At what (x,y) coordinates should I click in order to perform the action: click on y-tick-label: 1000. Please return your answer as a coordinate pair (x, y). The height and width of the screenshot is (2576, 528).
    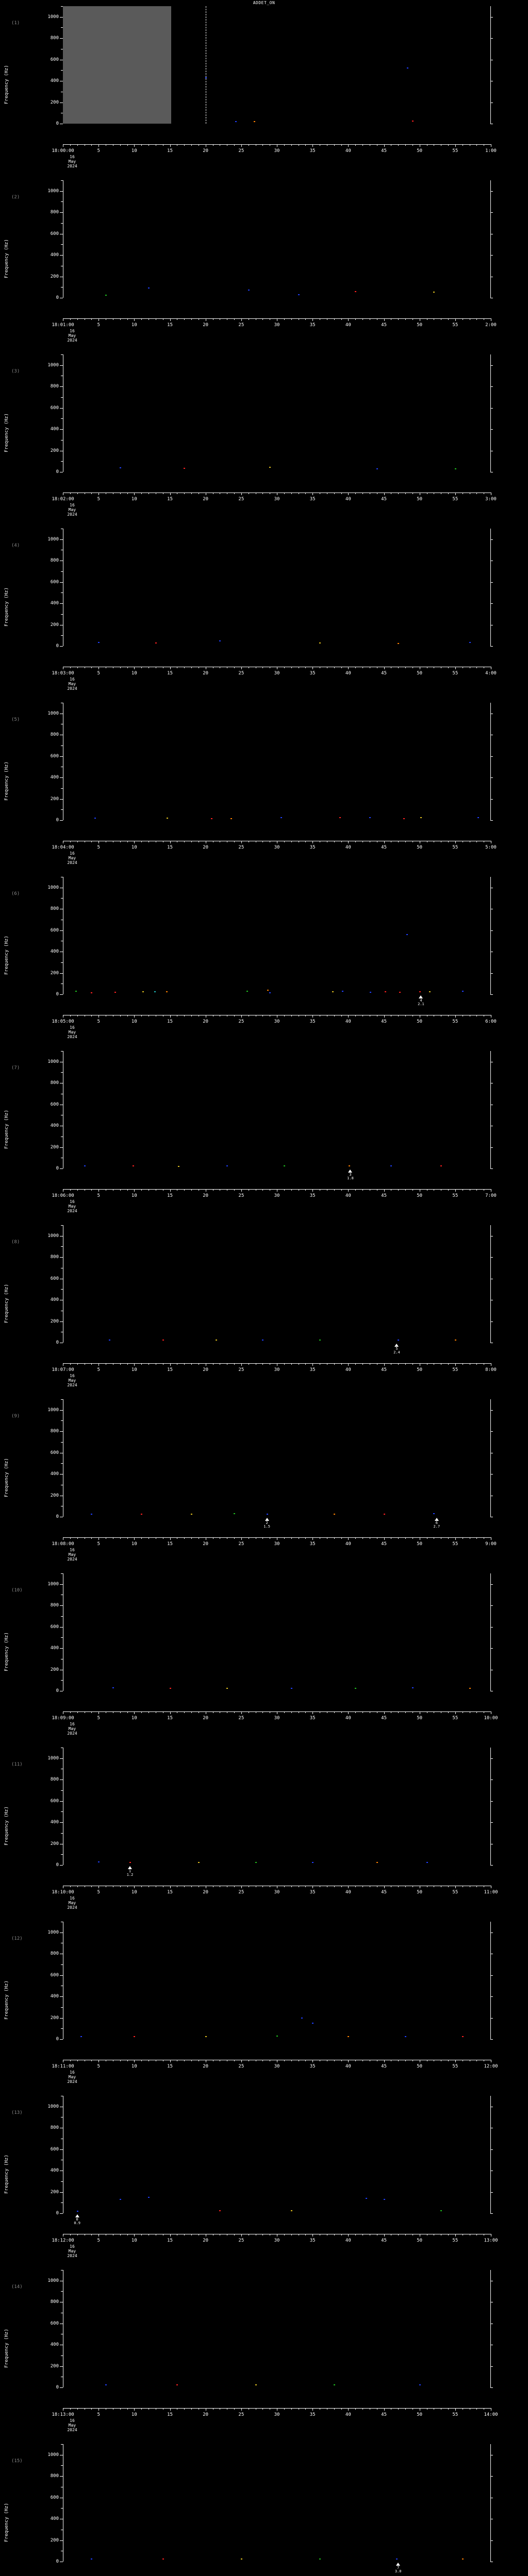
    Looking at the image, I should click on (53, 1062).